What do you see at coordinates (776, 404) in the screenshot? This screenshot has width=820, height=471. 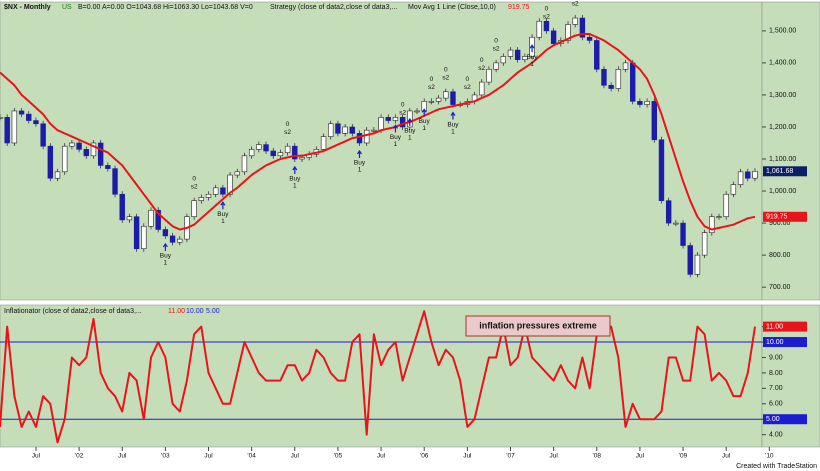 I see `y-tick-label: 6.00` at bounding box center [776, 404].